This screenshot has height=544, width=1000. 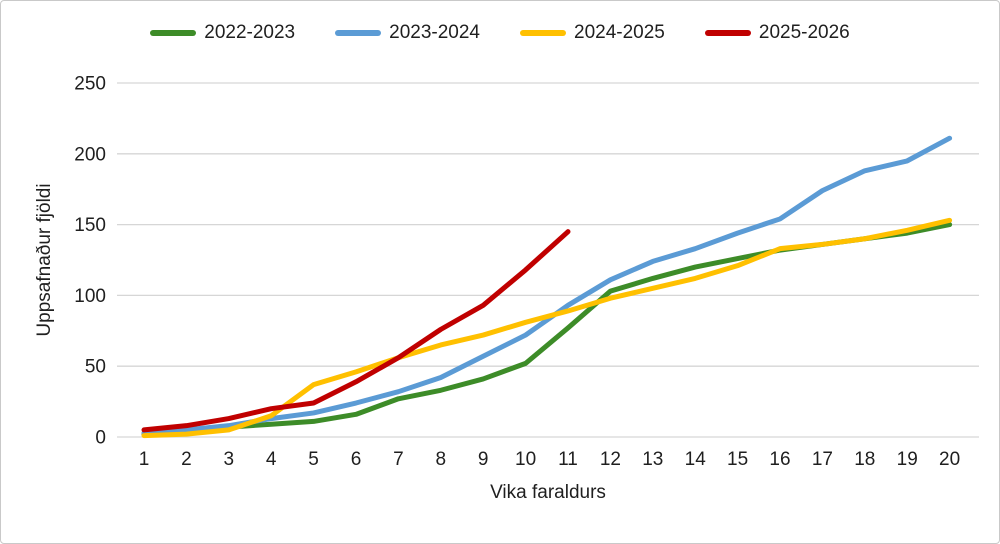 I want to click on x-tick-label: 18, so click(x=864, y=459).